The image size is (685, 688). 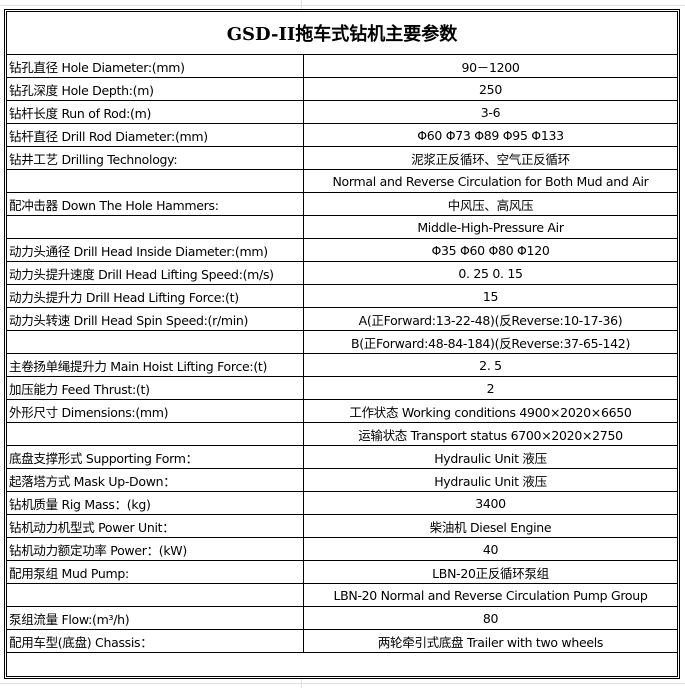 I want to click on empty-row, so click(x=342, y=664).